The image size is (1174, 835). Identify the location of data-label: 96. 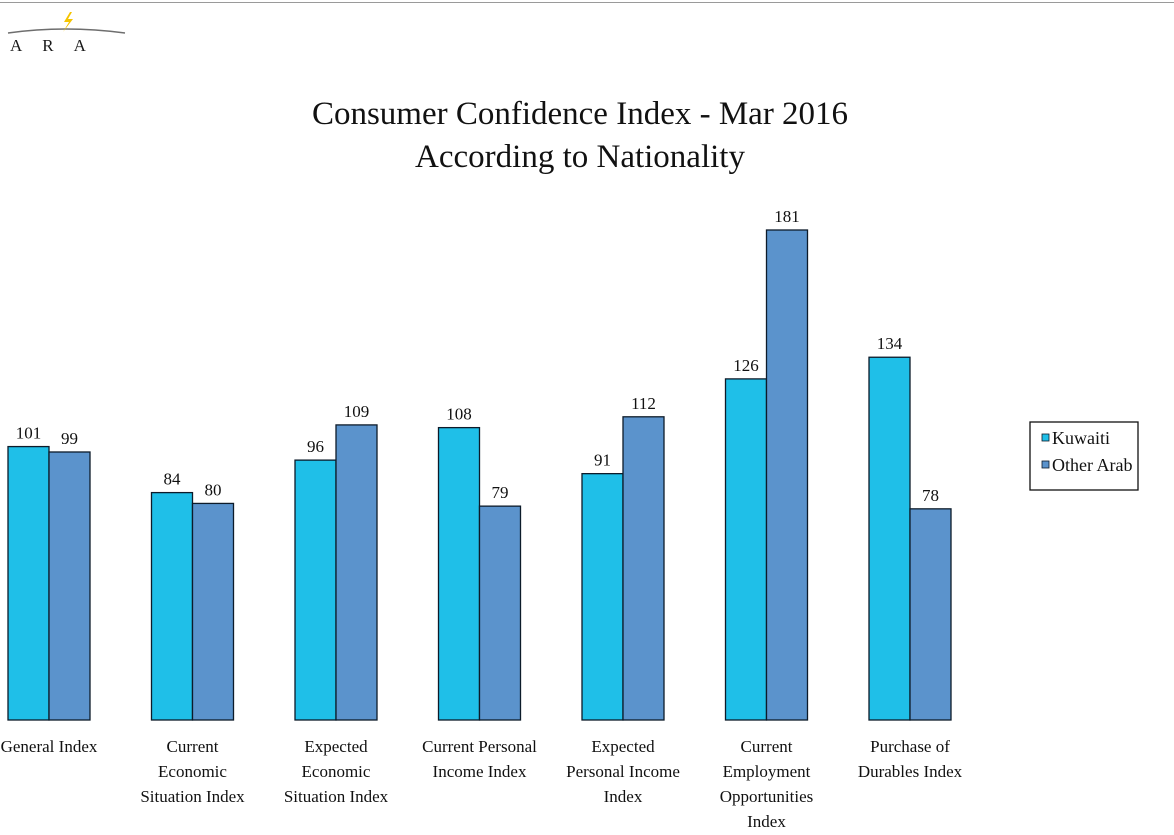
(315, 446).